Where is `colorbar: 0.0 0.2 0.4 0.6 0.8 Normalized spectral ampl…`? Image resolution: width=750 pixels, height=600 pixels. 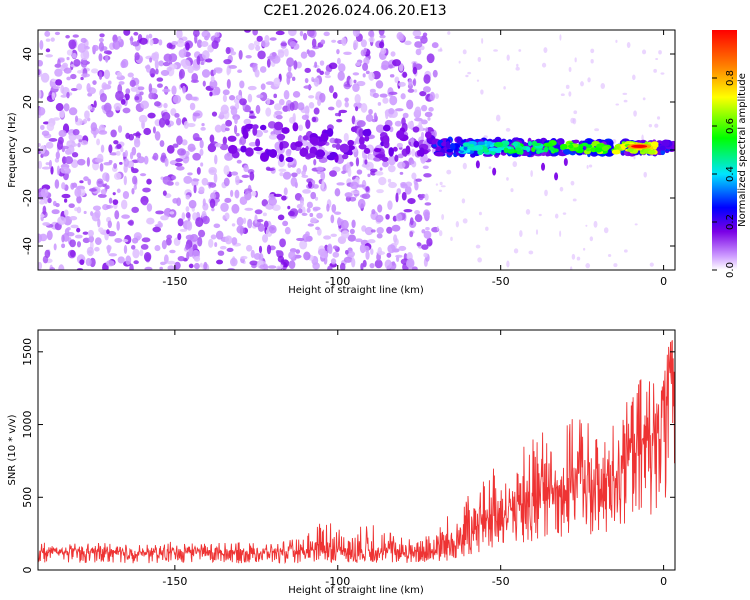
colorbar: 0.0 0.2 0.4 0.6 0.8 Normalized spectral ampl… is located at coordinates (730, 154).